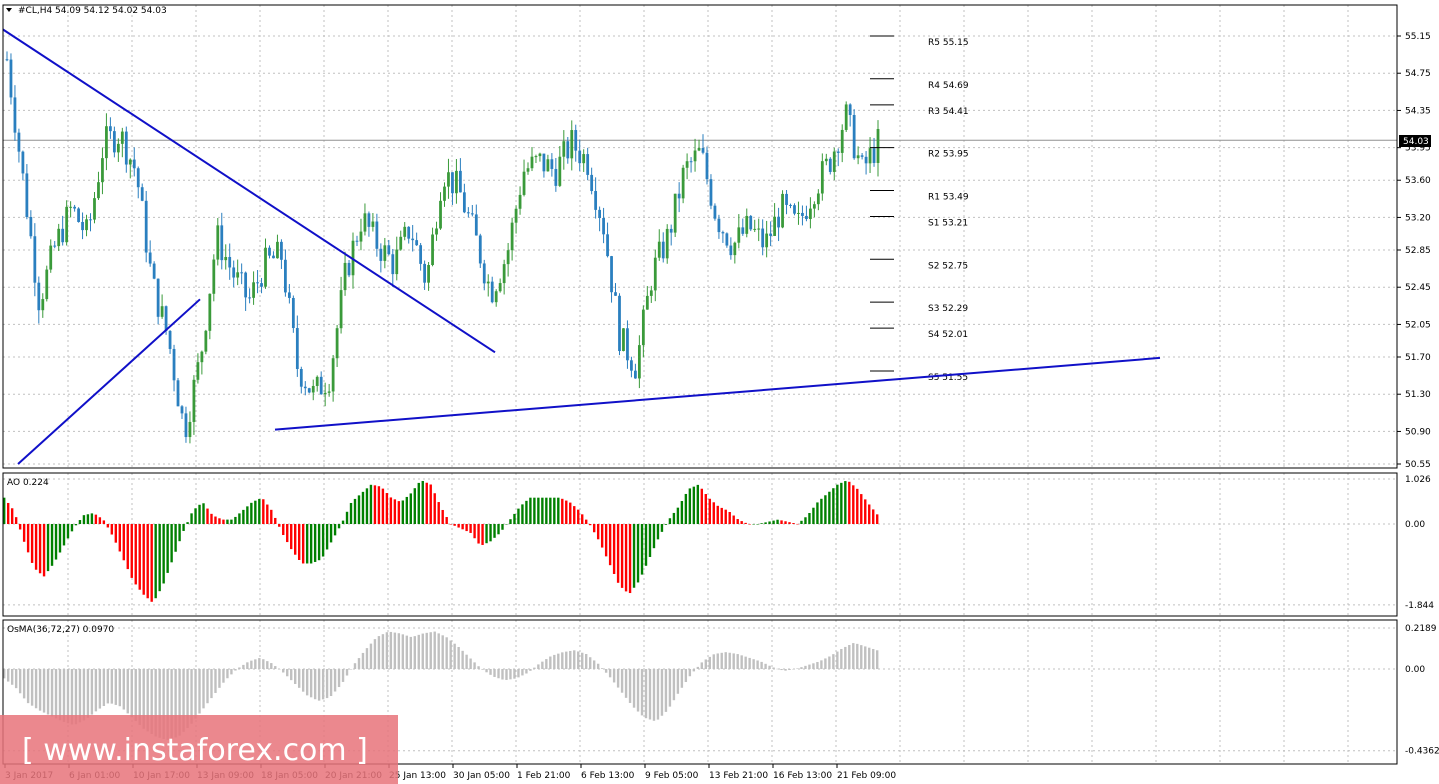 Image resolution: width=1439 pixels, height=784 pixels. I want to click on price-tick-label: 51.70, so click(1418, 358).